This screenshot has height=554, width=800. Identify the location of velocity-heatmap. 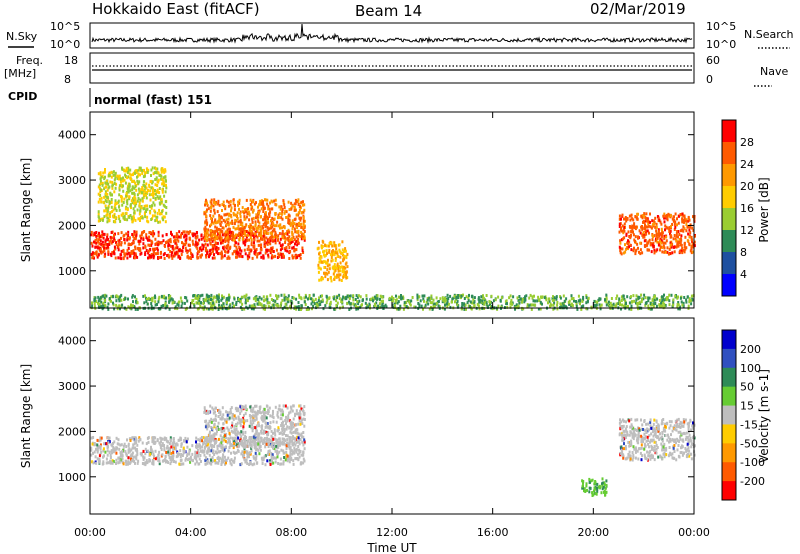
(393, 450).